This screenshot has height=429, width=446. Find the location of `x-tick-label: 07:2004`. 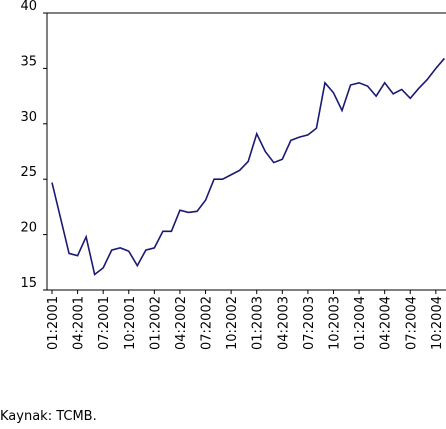

x-tick-label: 07:2004 is located at coordinates (411, 323).